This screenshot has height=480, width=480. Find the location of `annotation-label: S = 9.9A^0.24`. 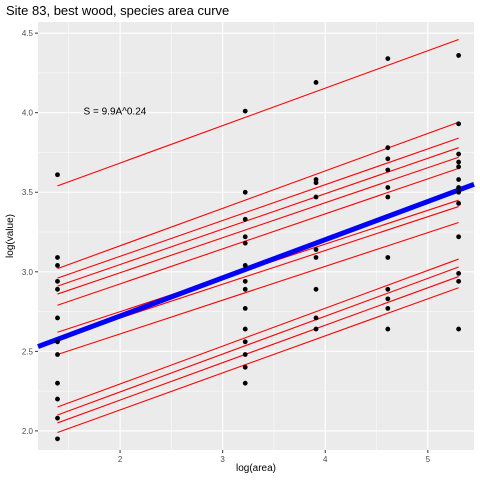

annotation-label: S = 9.9A^0.24 is located at coordinates (115, 111).